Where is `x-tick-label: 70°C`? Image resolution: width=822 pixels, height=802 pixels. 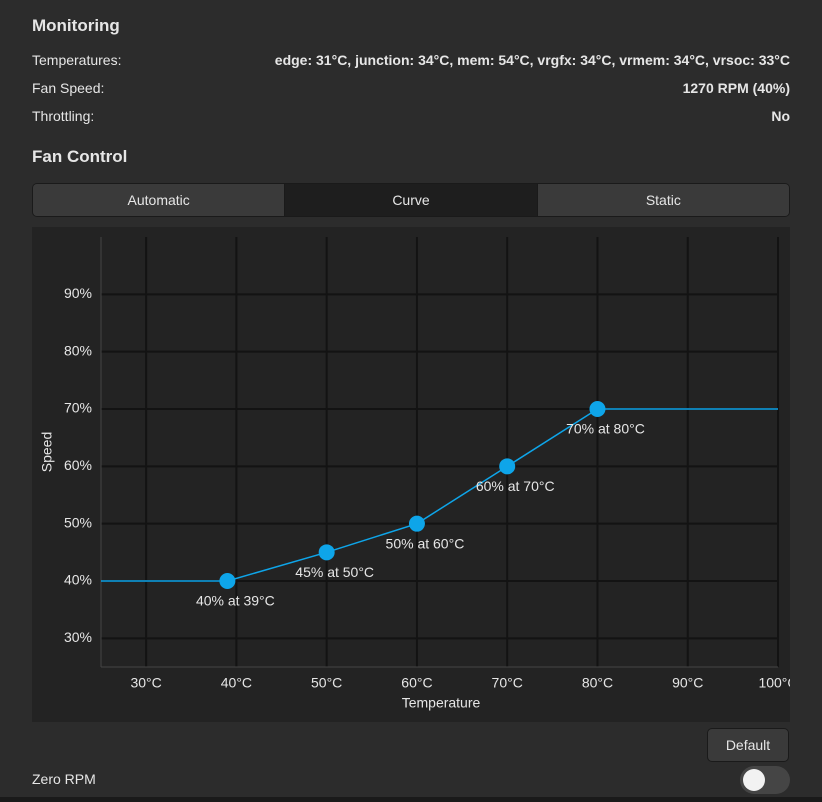 x-tick-label: 70°C is located at coordinates (507, 683).